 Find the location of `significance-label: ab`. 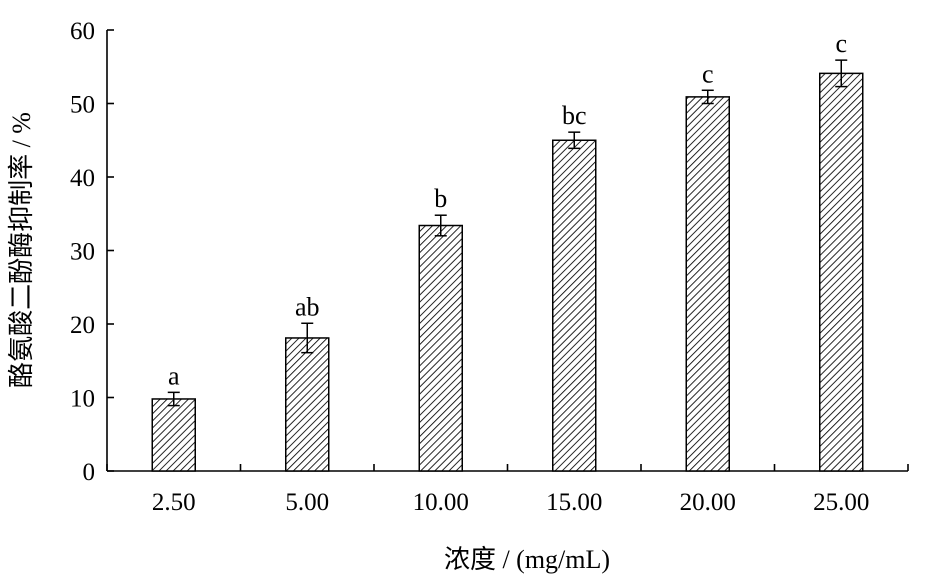

significance-label: ab is located at coordinates (307, 306).